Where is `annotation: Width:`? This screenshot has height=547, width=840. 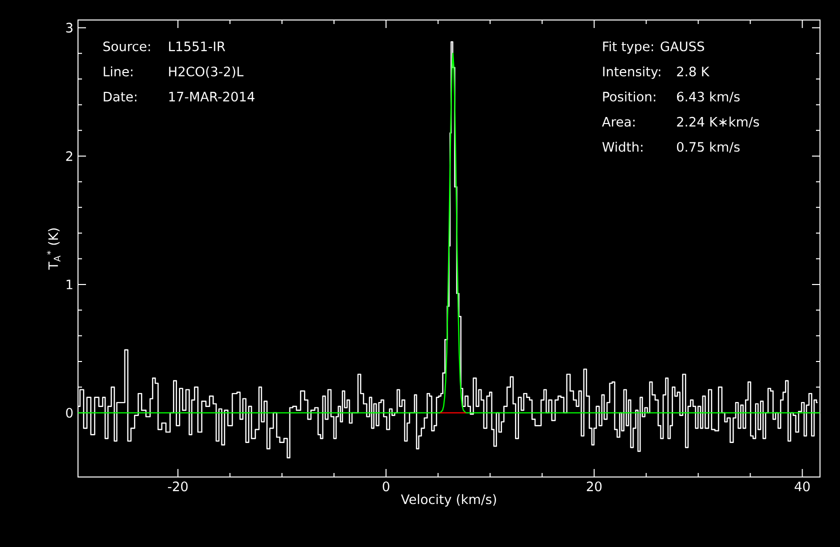 annotation: Width: is located at coordinates (622, 147).